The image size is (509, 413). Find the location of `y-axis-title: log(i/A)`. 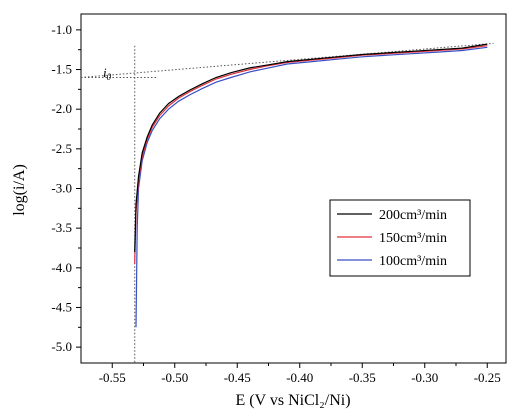

y-axis-title: log(i/A) is located at coordinates (19, 190).